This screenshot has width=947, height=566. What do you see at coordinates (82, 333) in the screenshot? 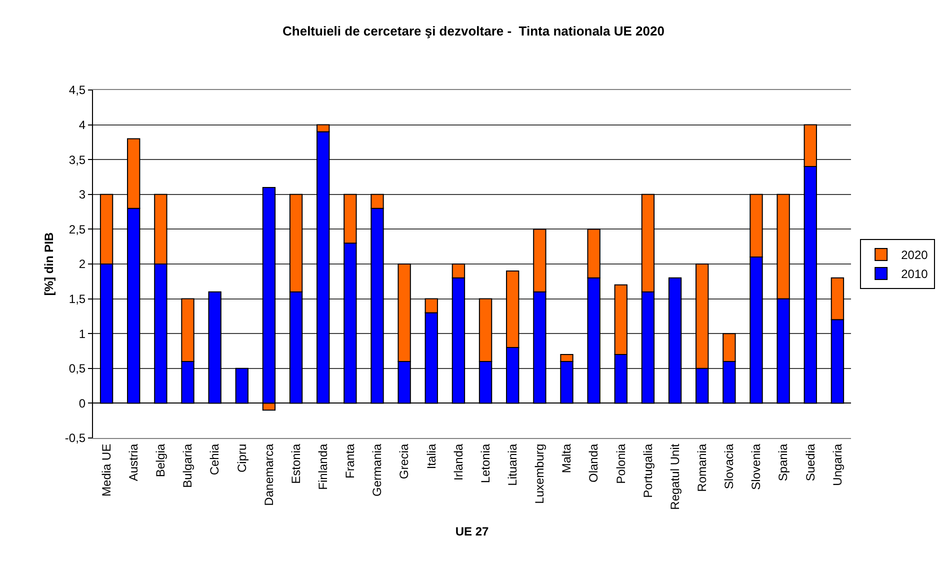
I see `y-tick-label: 1` at bounding box center [82, 333].